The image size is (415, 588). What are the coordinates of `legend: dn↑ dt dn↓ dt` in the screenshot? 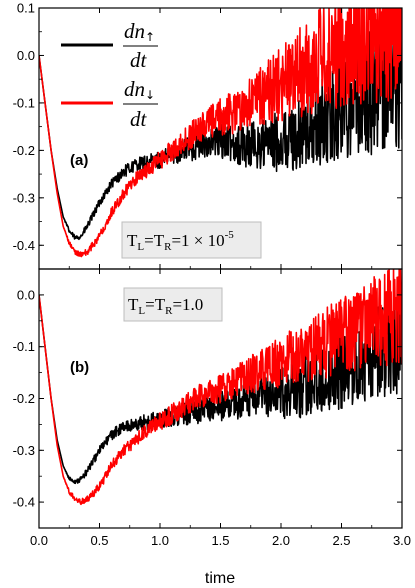 It's located at (109, 75).